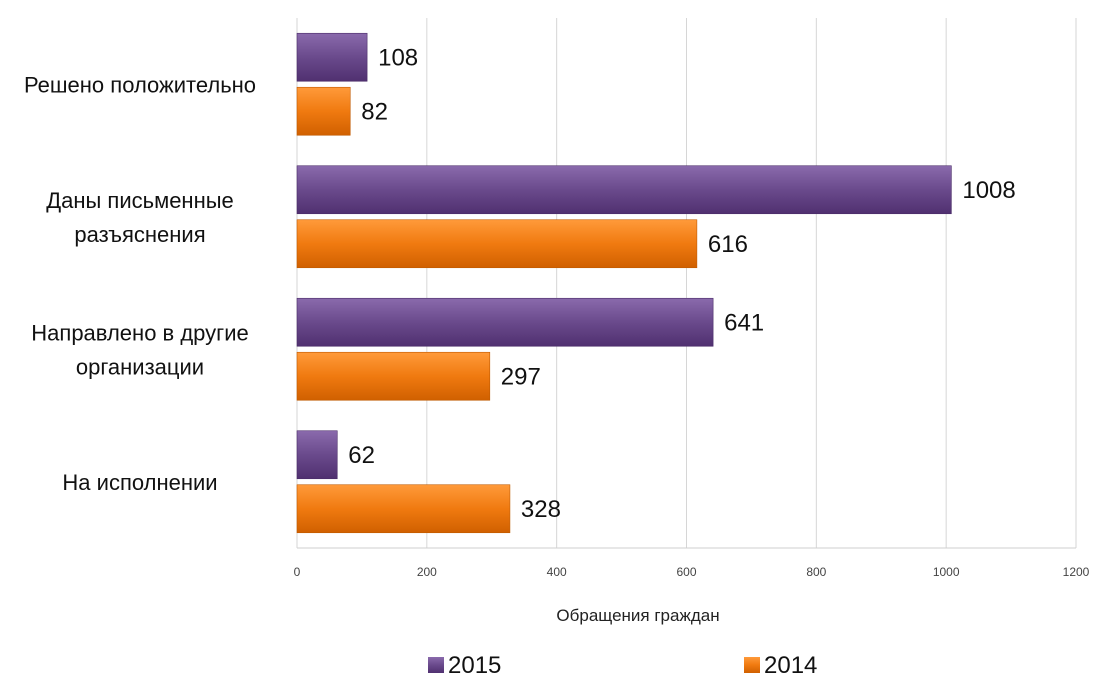 Image resolution: width=1094 pixels, height=679 pixels. What do you see at coordinates (557, 572) in the screenshot?
I see `x-tick-label: 400` at bounding box center [557, 572].